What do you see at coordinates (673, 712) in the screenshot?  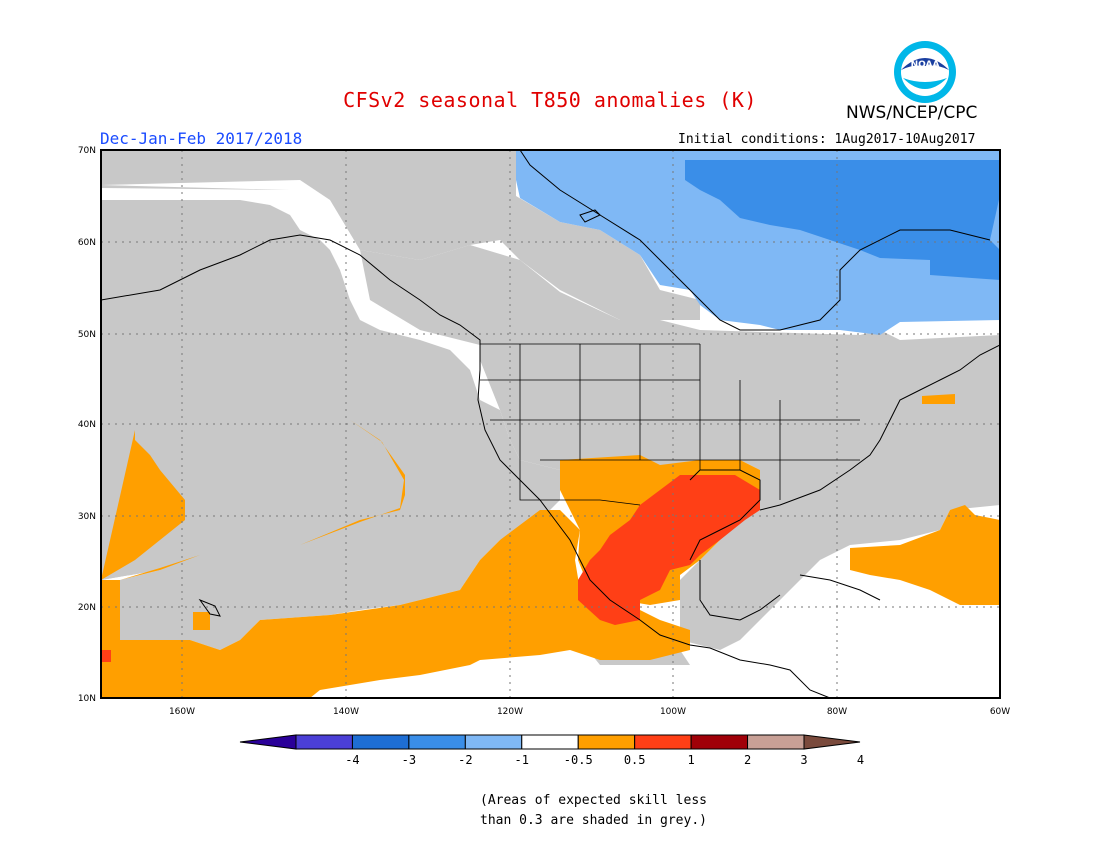 I see `lon-label: 100W` at bounding box center [673, 712].